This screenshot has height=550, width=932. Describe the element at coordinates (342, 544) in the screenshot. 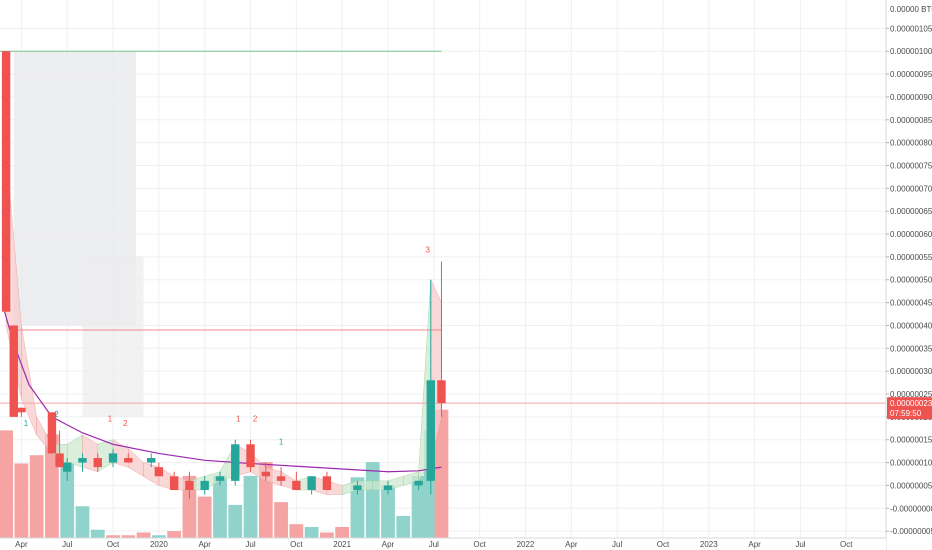

I see `time-tick-label: 2021` at that location.